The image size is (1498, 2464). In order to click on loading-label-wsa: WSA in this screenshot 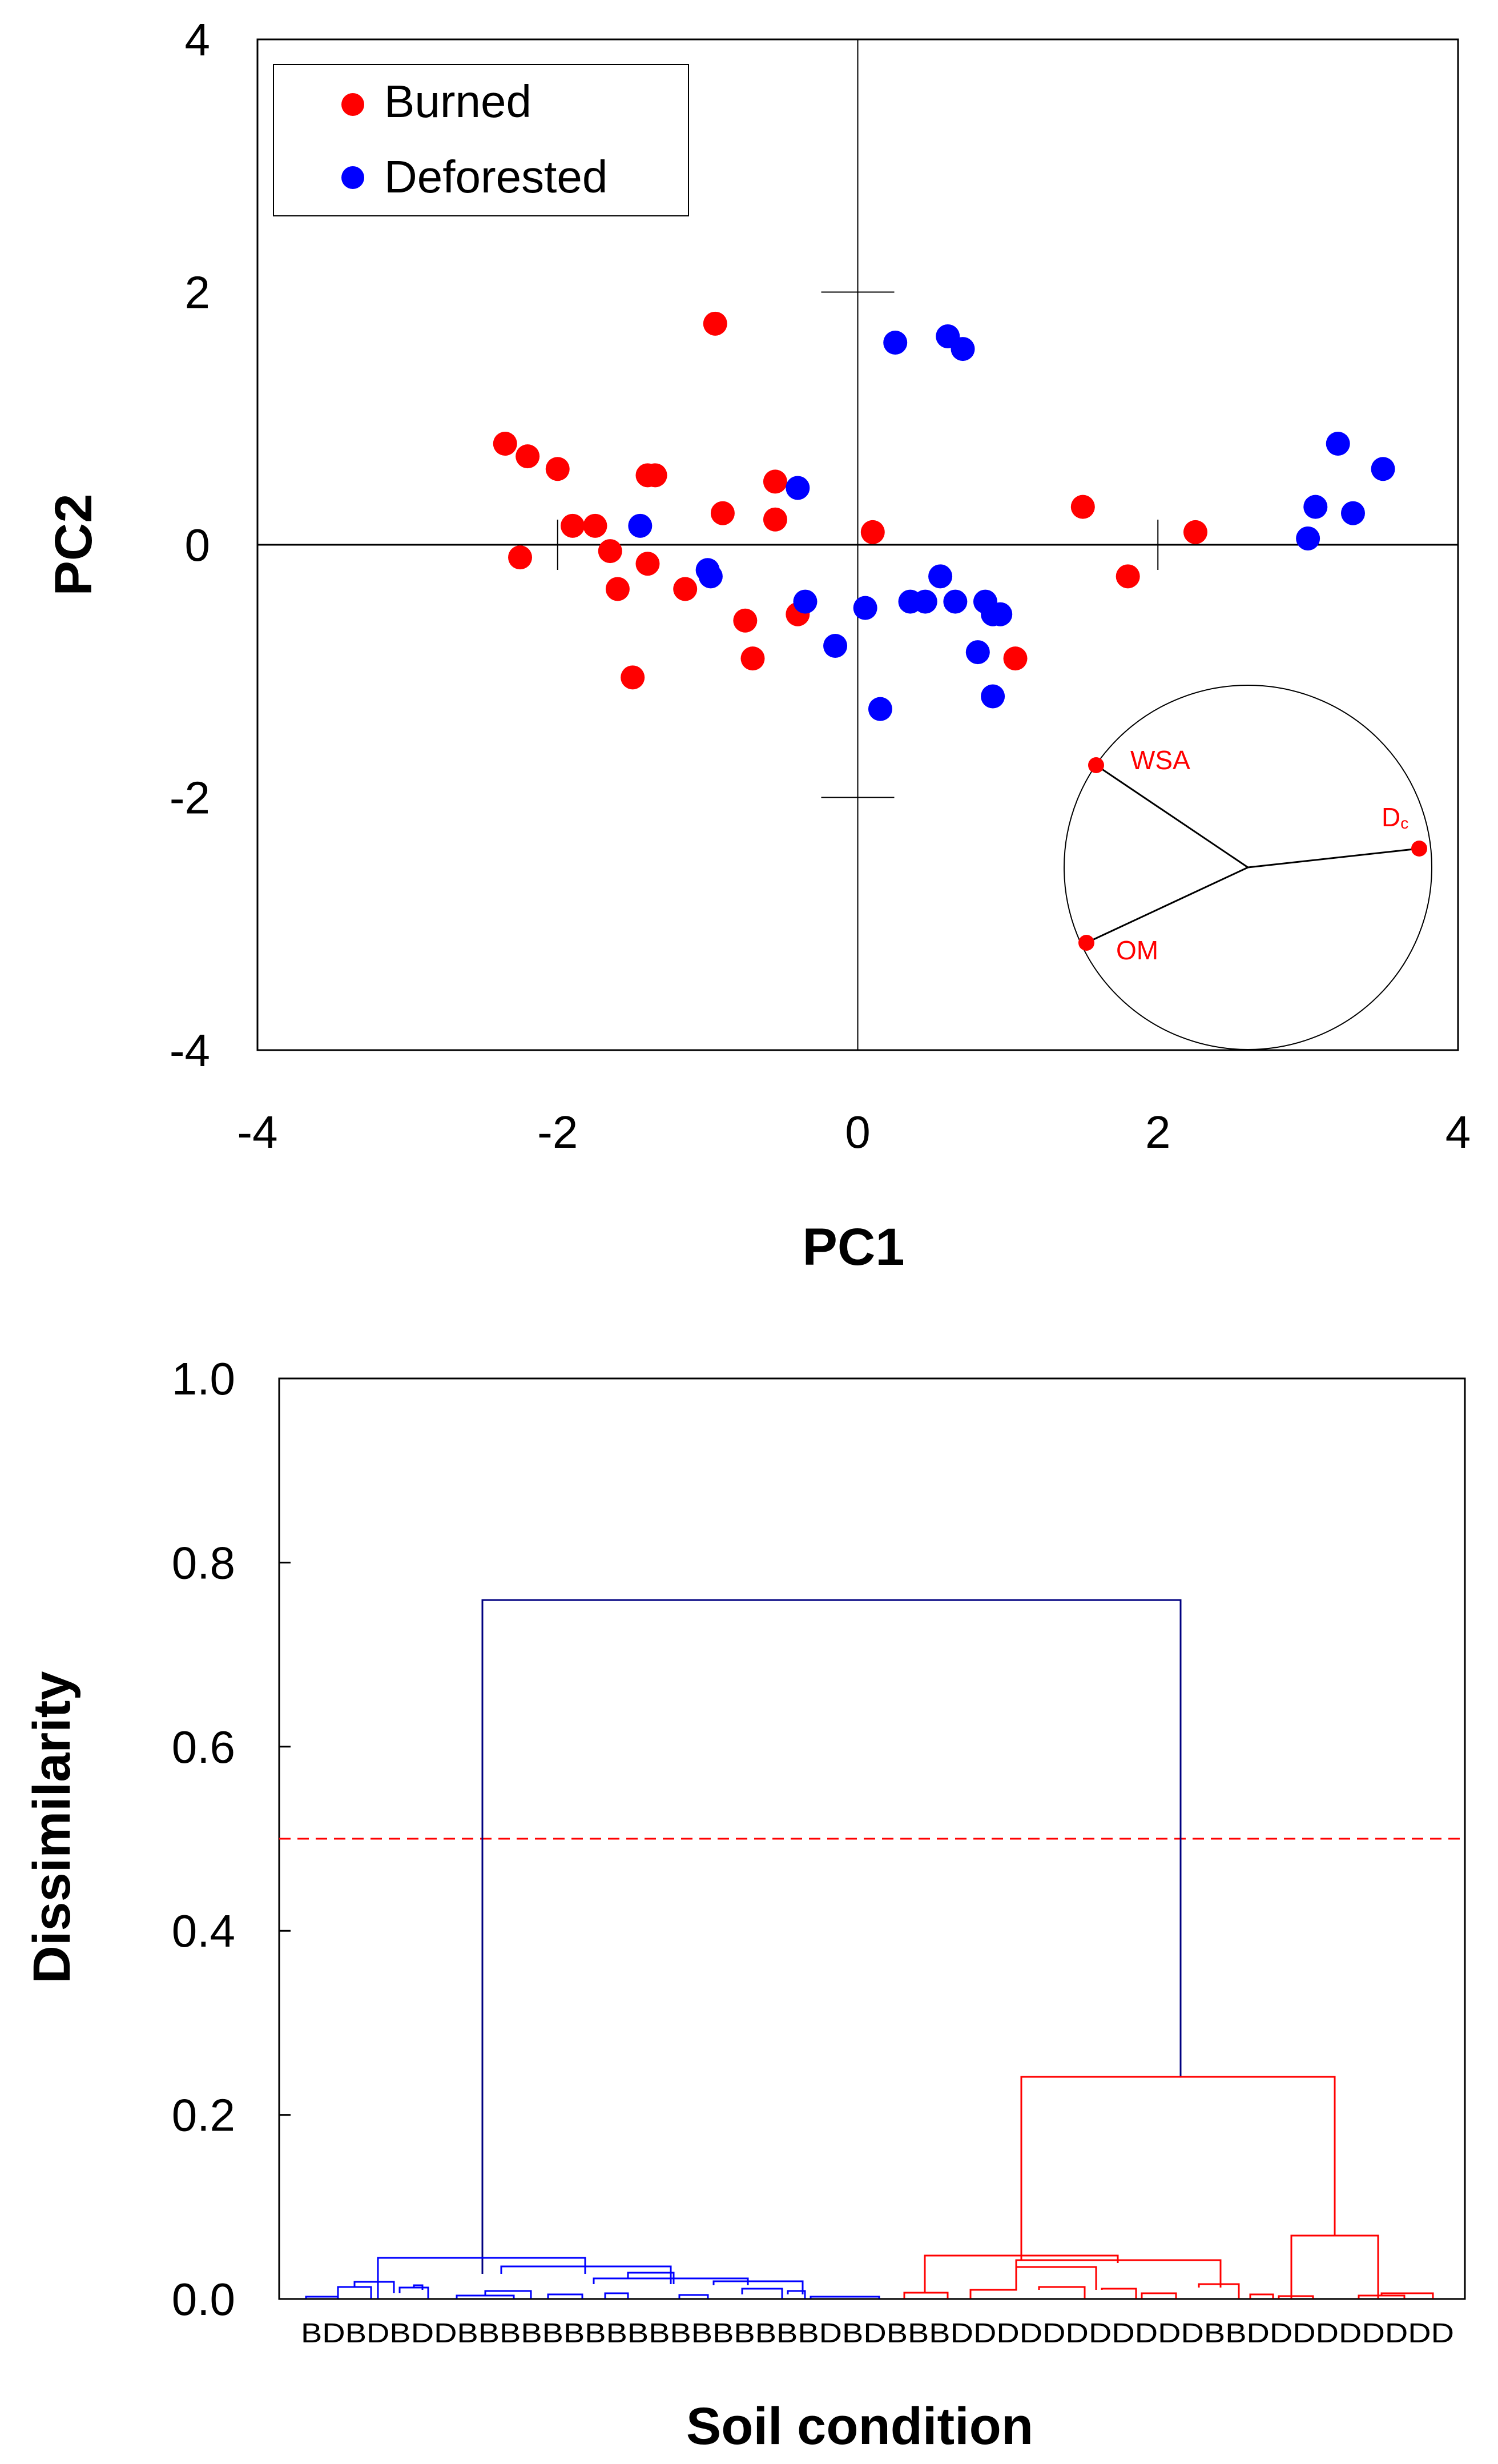, I will do `click(1160, 760)`.